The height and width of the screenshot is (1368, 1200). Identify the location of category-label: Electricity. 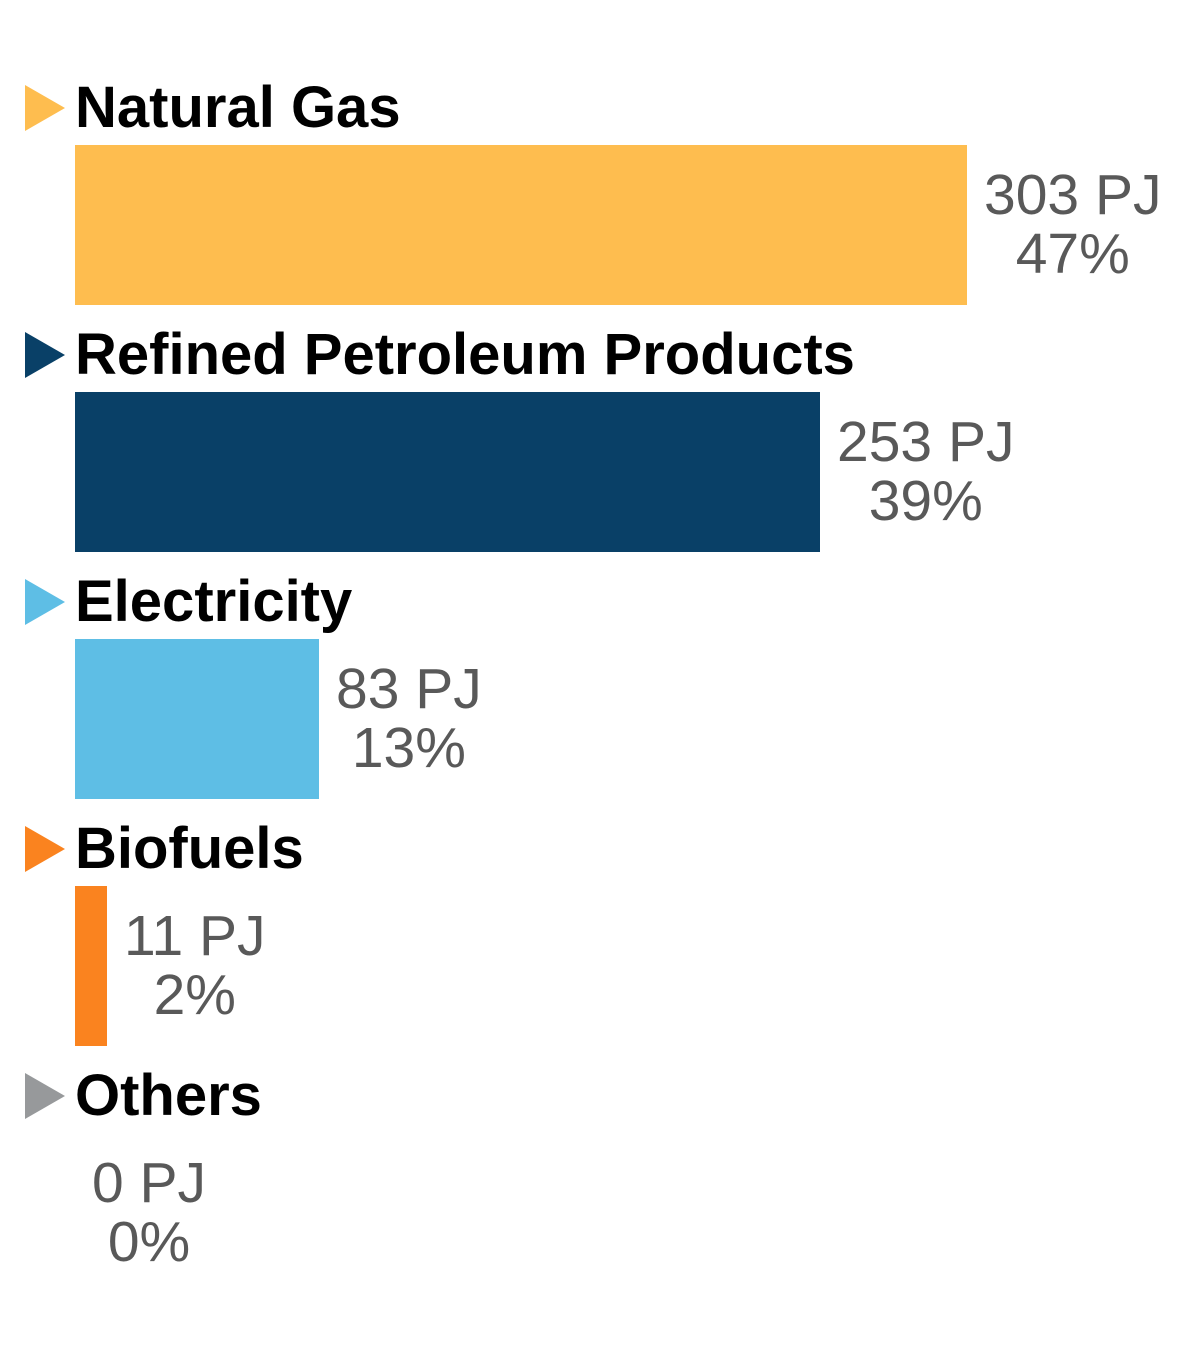
(214, 601).